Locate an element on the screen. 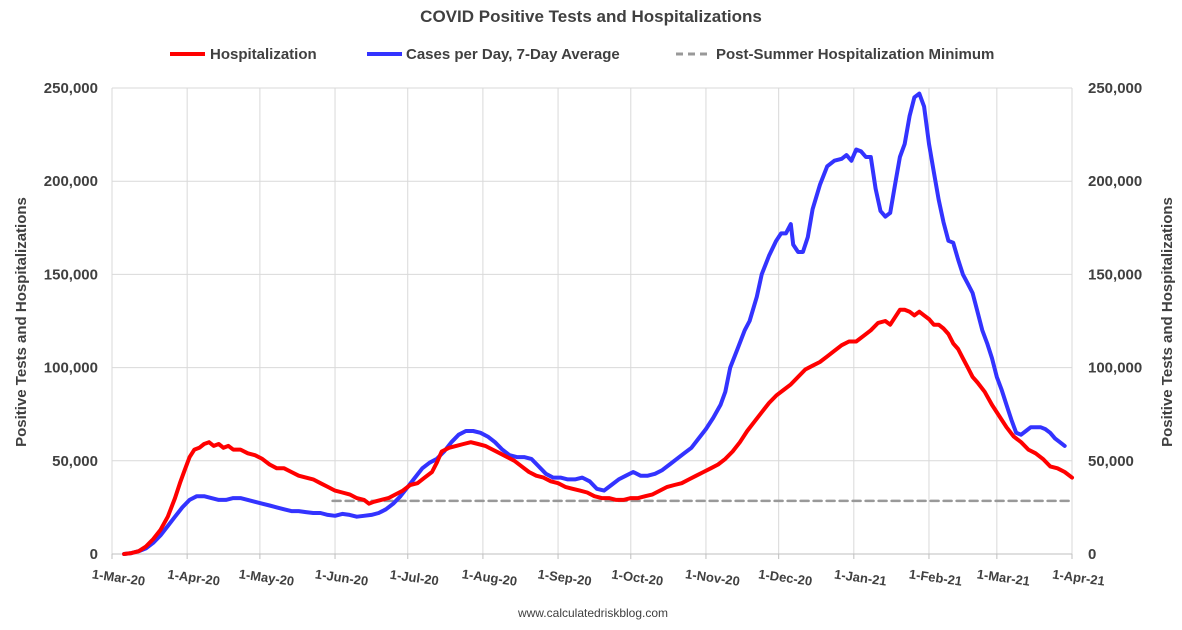  y-axis-right: 0 50,000 100,000 150,000 200,000 250,000 is located at coordinates (1115, 321).